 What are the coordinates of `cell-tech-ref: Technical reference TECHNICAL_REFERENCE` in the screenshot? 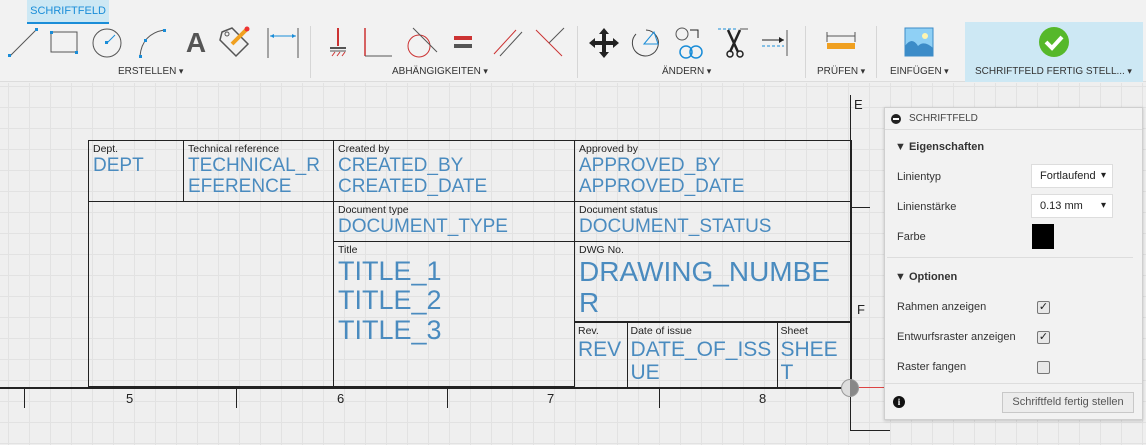 It's located at (258, 171).